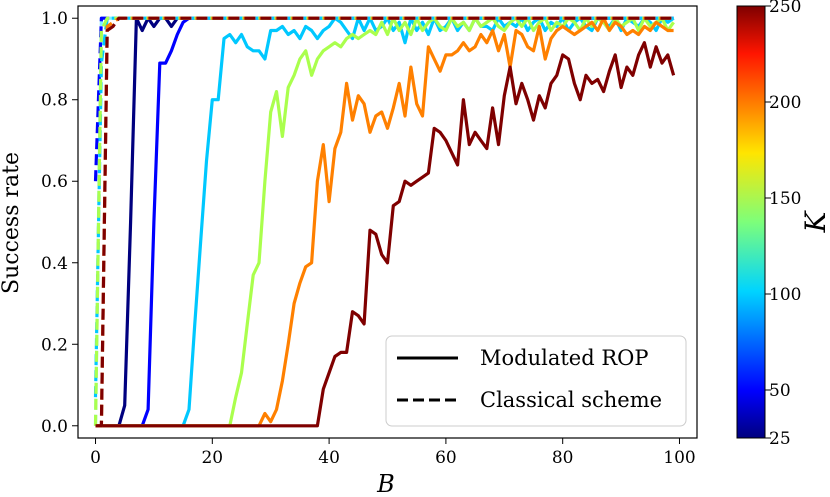  What do you see at coordinates (785, 103) in the screenshot?
I see `colorbar-tick-label: 200` at bounding box center [785, 103].